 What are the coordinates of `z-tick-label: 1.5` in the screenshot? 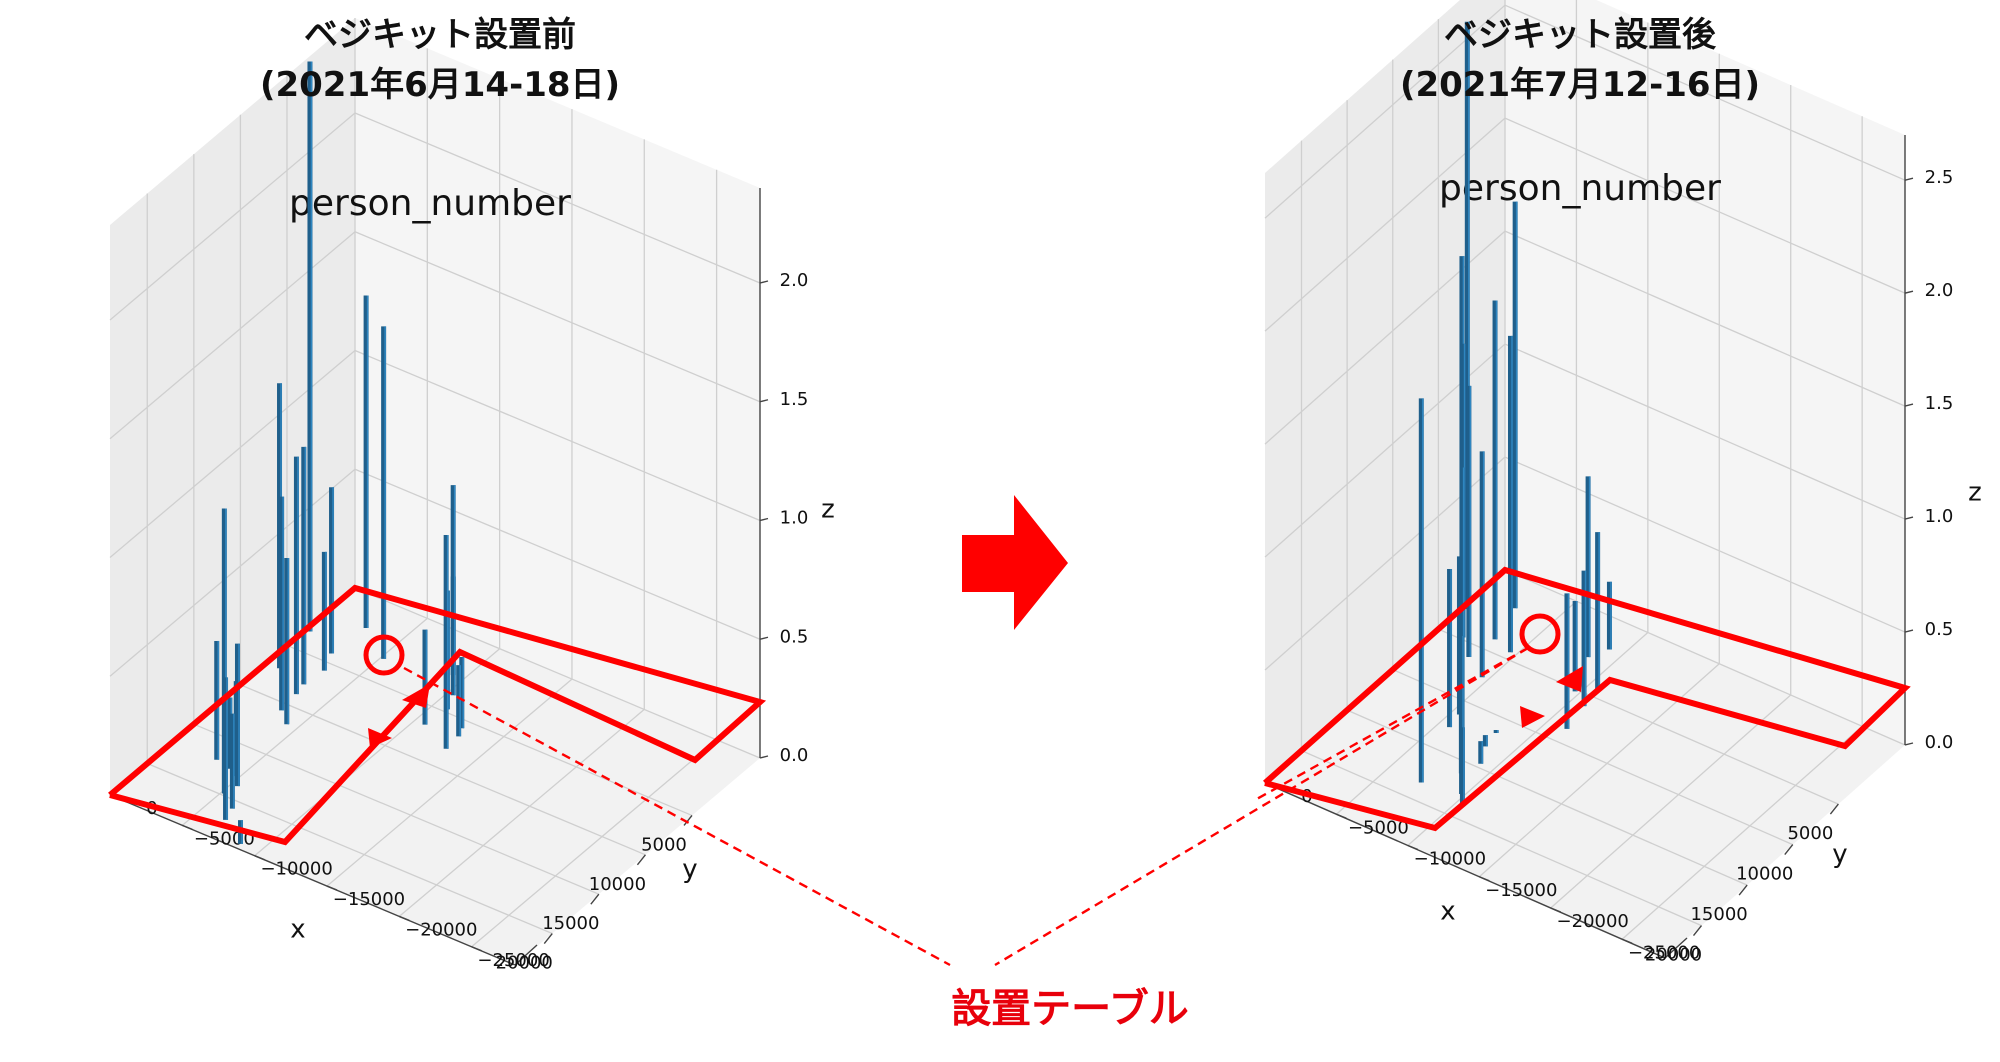 It's located at (794, 399).